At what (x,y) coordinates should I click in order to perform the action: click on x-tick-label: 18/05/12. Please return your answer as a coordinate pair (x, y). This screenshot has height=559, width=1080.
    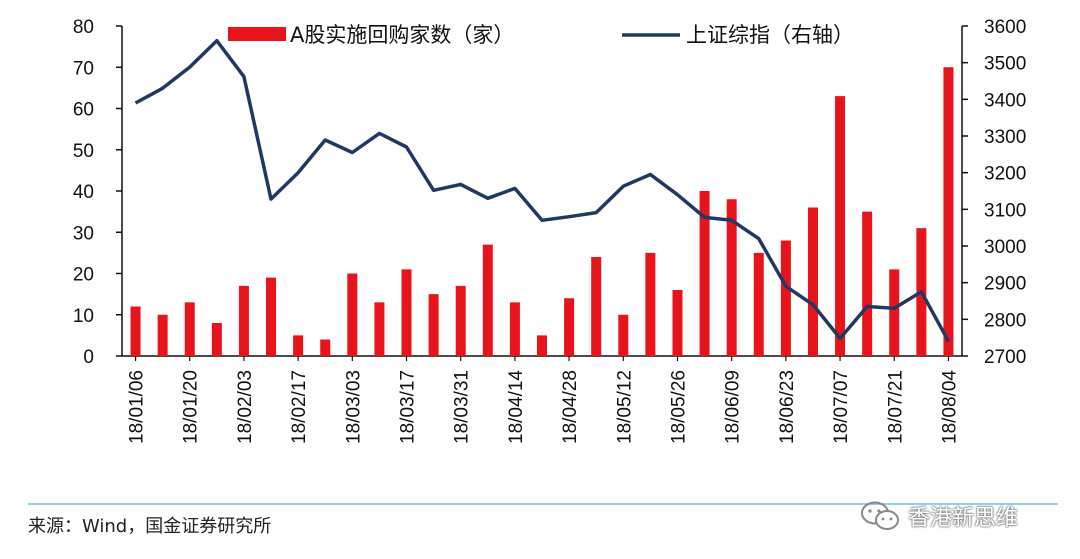
    Looking at the image, I should click on (624, 407).